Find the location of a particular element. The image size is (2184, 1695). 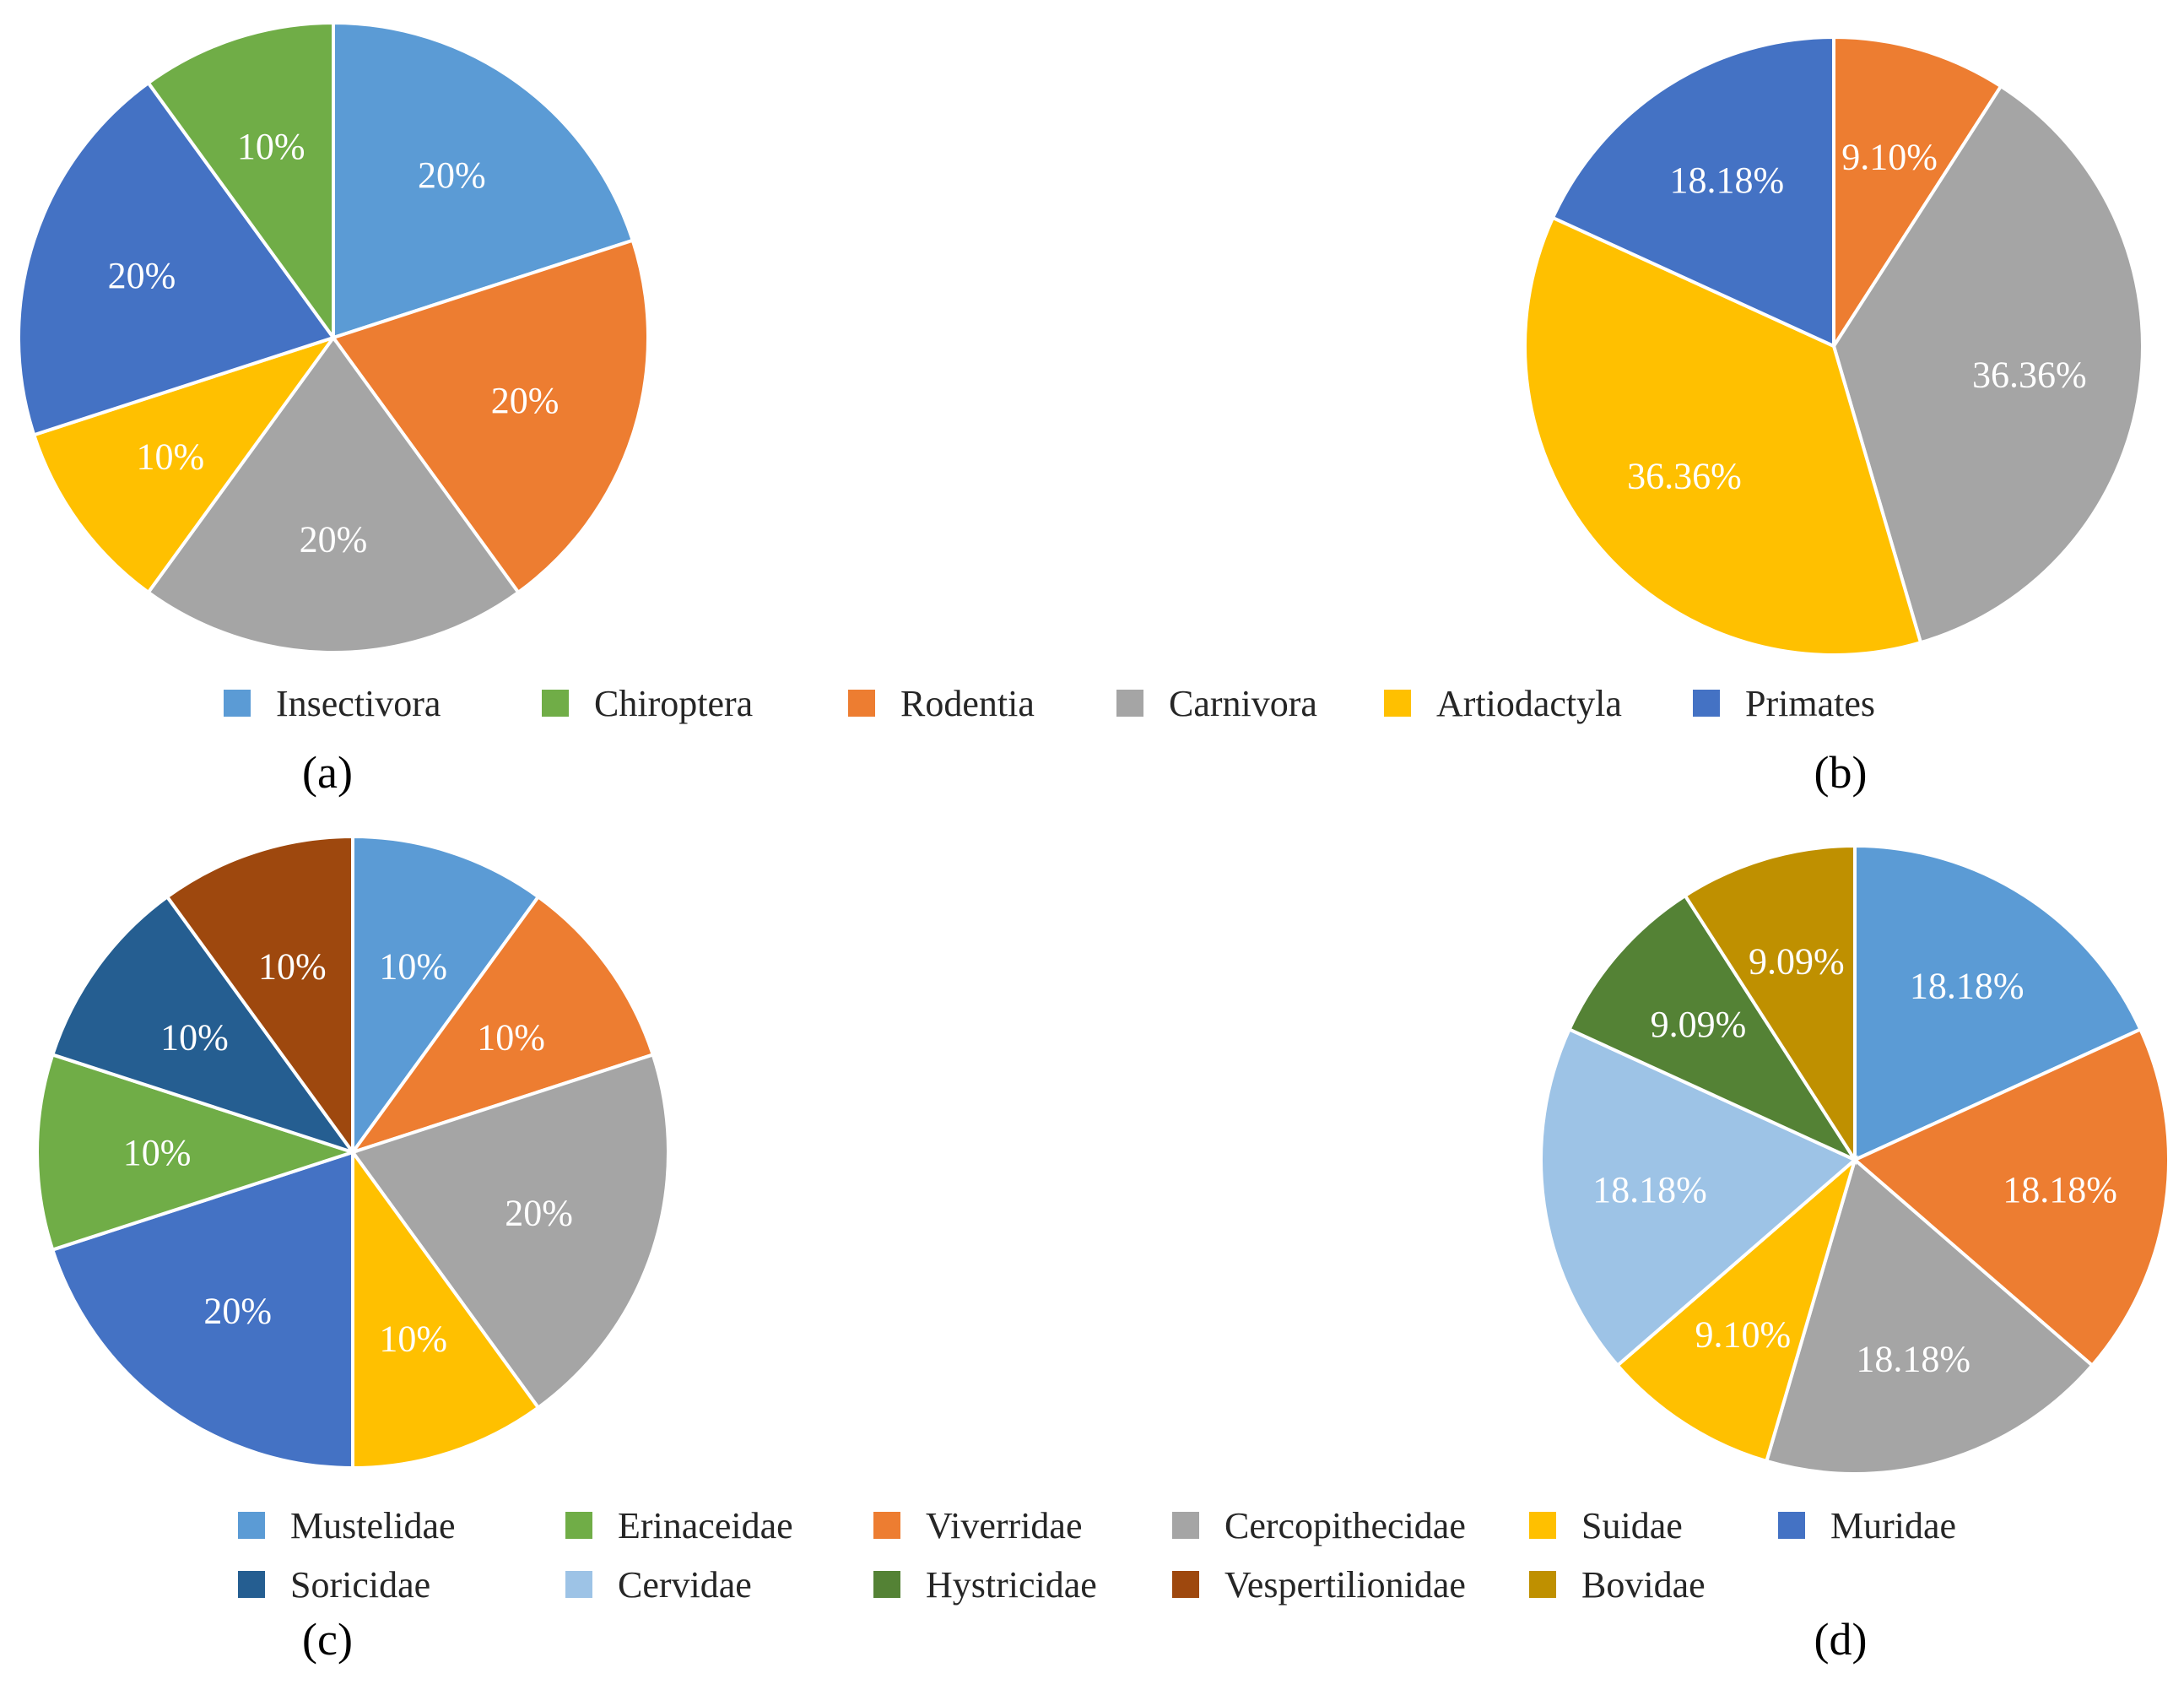

data-label-viverridae: 18.18% is located at coordinates (2060, 1189).